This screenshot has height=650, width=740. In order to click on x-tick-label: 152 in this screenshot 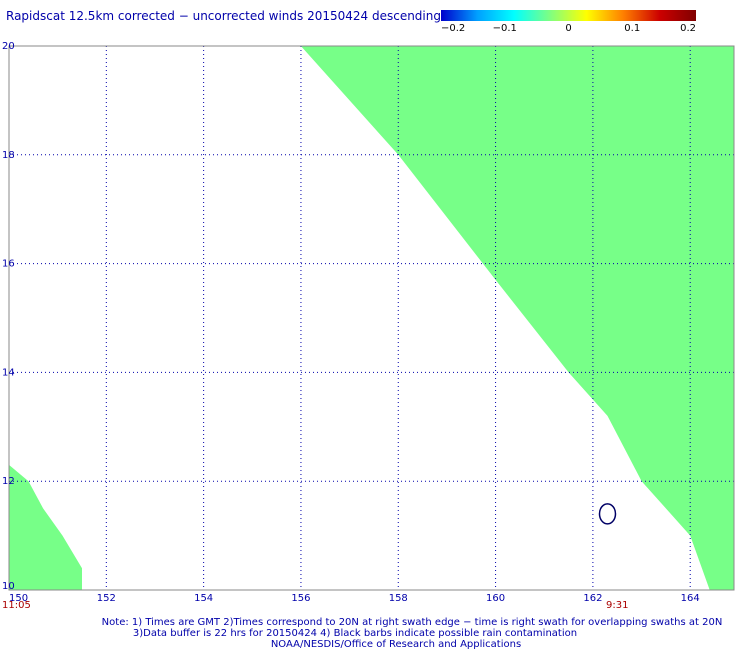, I will do `click(106, 598)`.